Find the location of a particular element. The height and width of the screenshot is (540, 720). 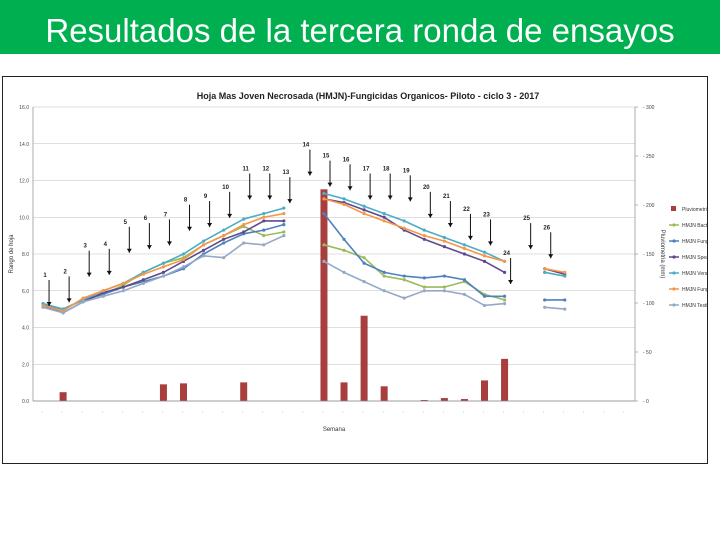

y-right-tick-label: - 150 is located at coordinates (649, 255).